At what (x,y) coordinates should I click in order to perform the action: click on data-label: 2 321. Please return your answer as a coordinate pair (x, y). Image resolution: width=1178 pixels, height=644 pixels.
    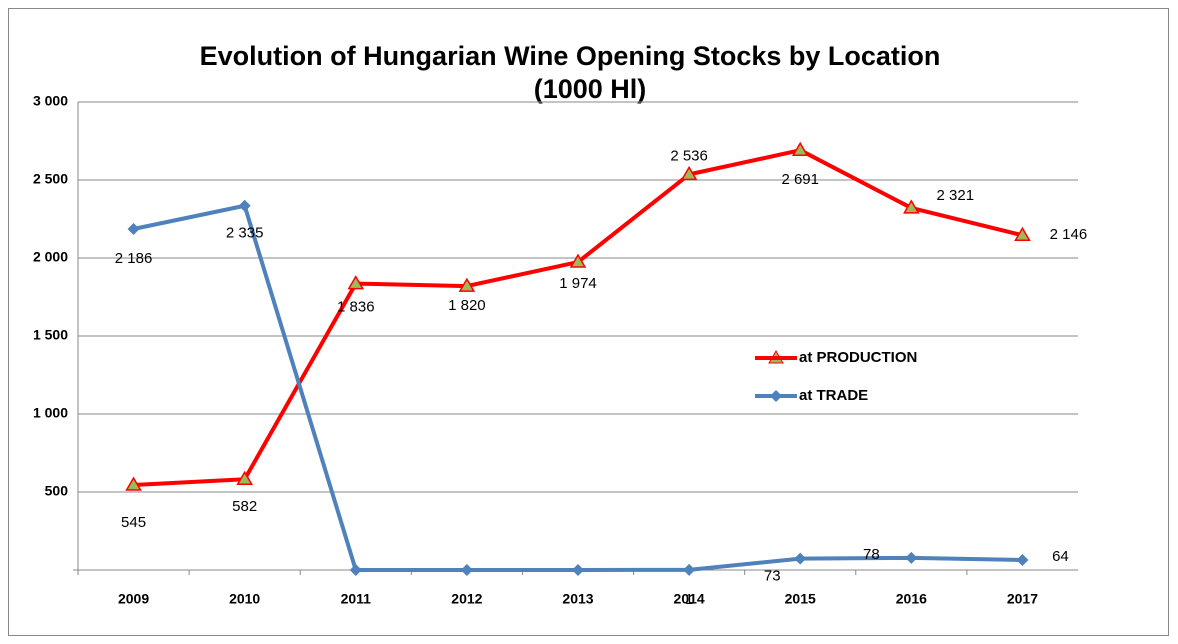
    Looking at the image, I should click on (956, 195).